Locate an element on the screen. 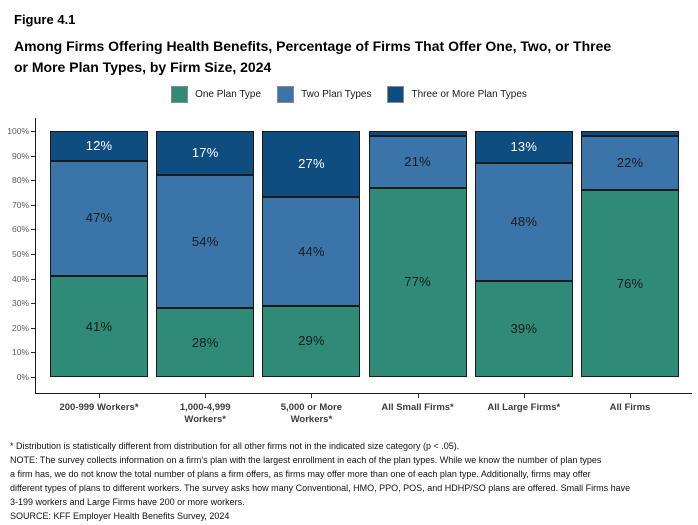 Image resolution: width=698 pixels, height=525 pixels. bar-value-label: 54% is located at coordinates (205, 241).